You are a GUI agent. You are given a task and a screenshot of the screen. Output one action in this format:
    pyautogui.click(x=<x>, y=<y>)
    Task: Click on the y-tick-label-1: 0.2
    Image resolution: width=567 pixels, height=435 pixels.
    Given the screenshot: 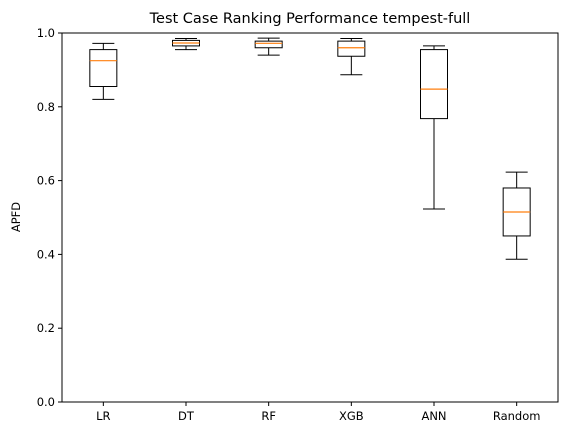 What is the action you would take?
    pyautogui.click(x=46, y=328)
    